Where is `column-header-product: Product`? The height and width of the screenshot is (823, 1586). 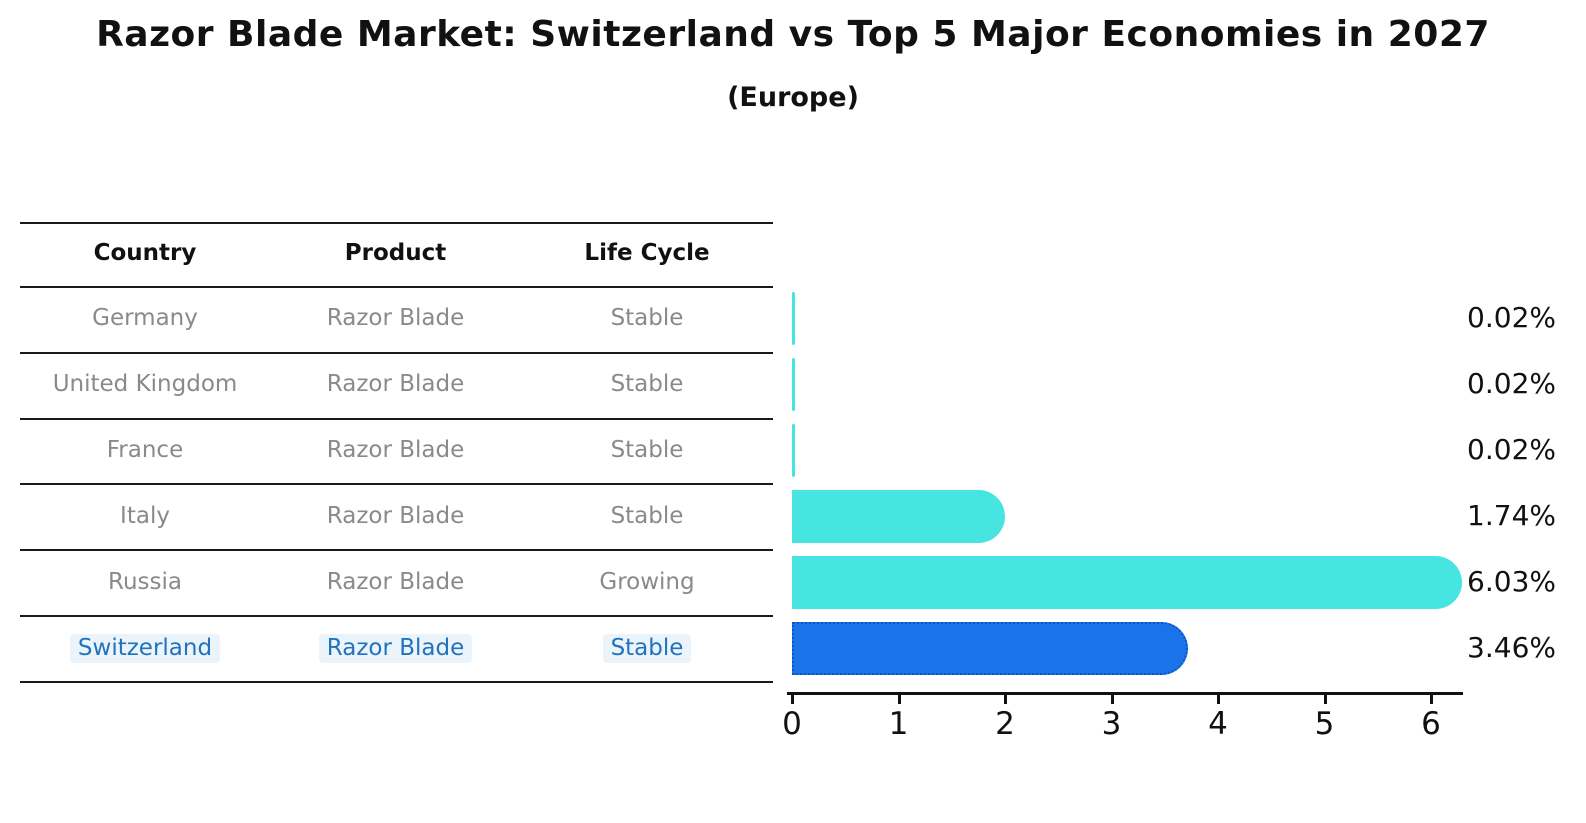
column-header-product: Product is located at coordinates (395, 253).